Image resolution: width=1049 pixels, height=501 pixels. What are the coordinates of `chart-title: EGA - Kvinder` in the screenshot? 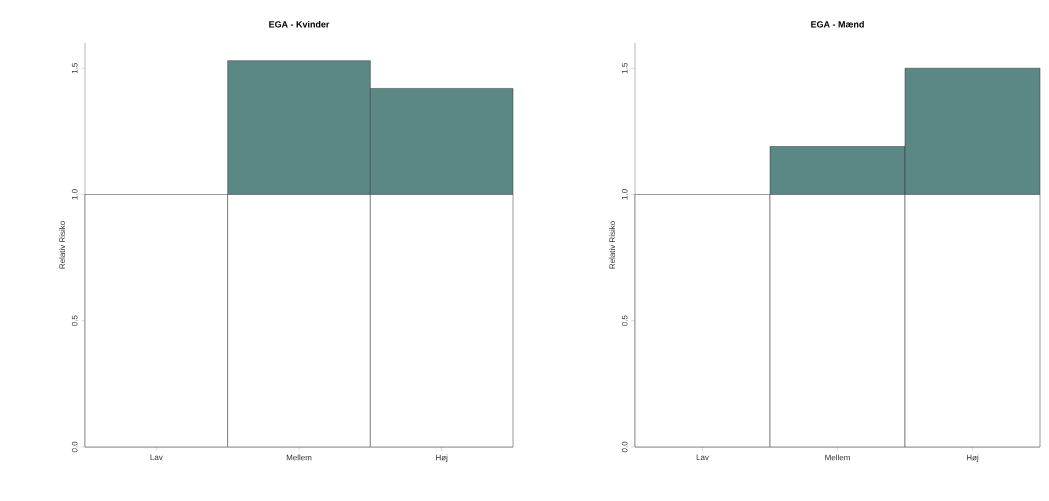 It's located at (299, 24).